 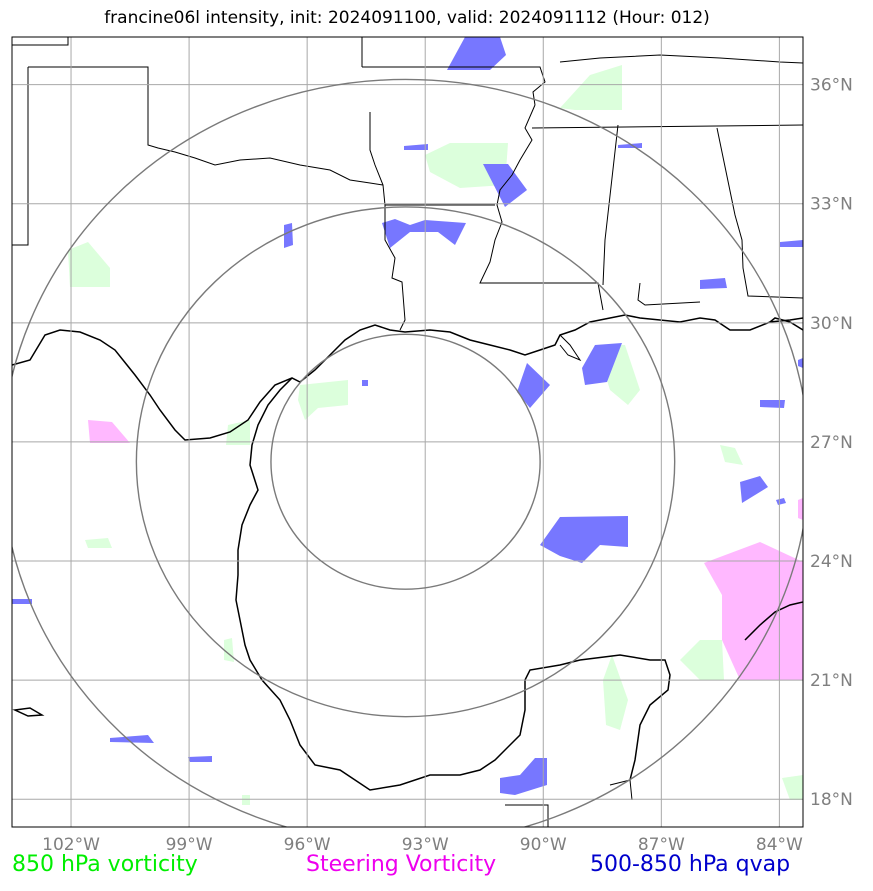 I want to click on latitude-tick-label: 21°N, so click(x=831, y=681).